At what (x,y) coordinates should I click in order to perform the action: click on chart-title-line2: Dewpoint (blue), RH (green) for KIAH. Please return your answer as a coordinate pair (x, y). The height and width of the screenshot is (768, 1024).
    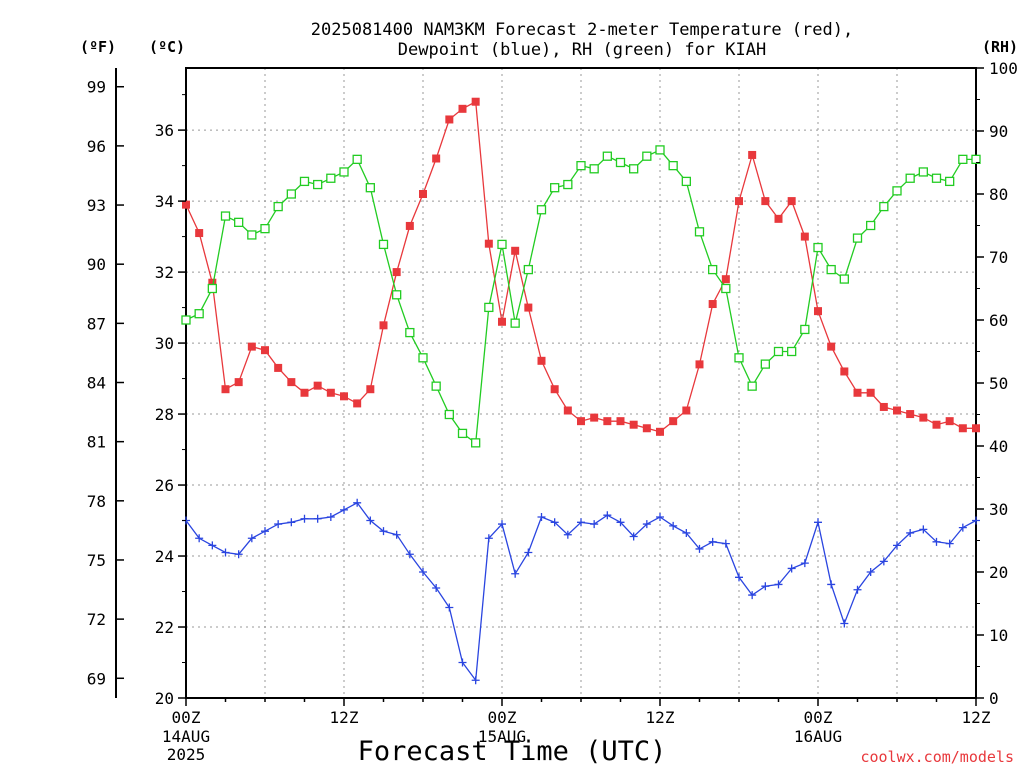
    Looking at the image, I should click on (582, 50).